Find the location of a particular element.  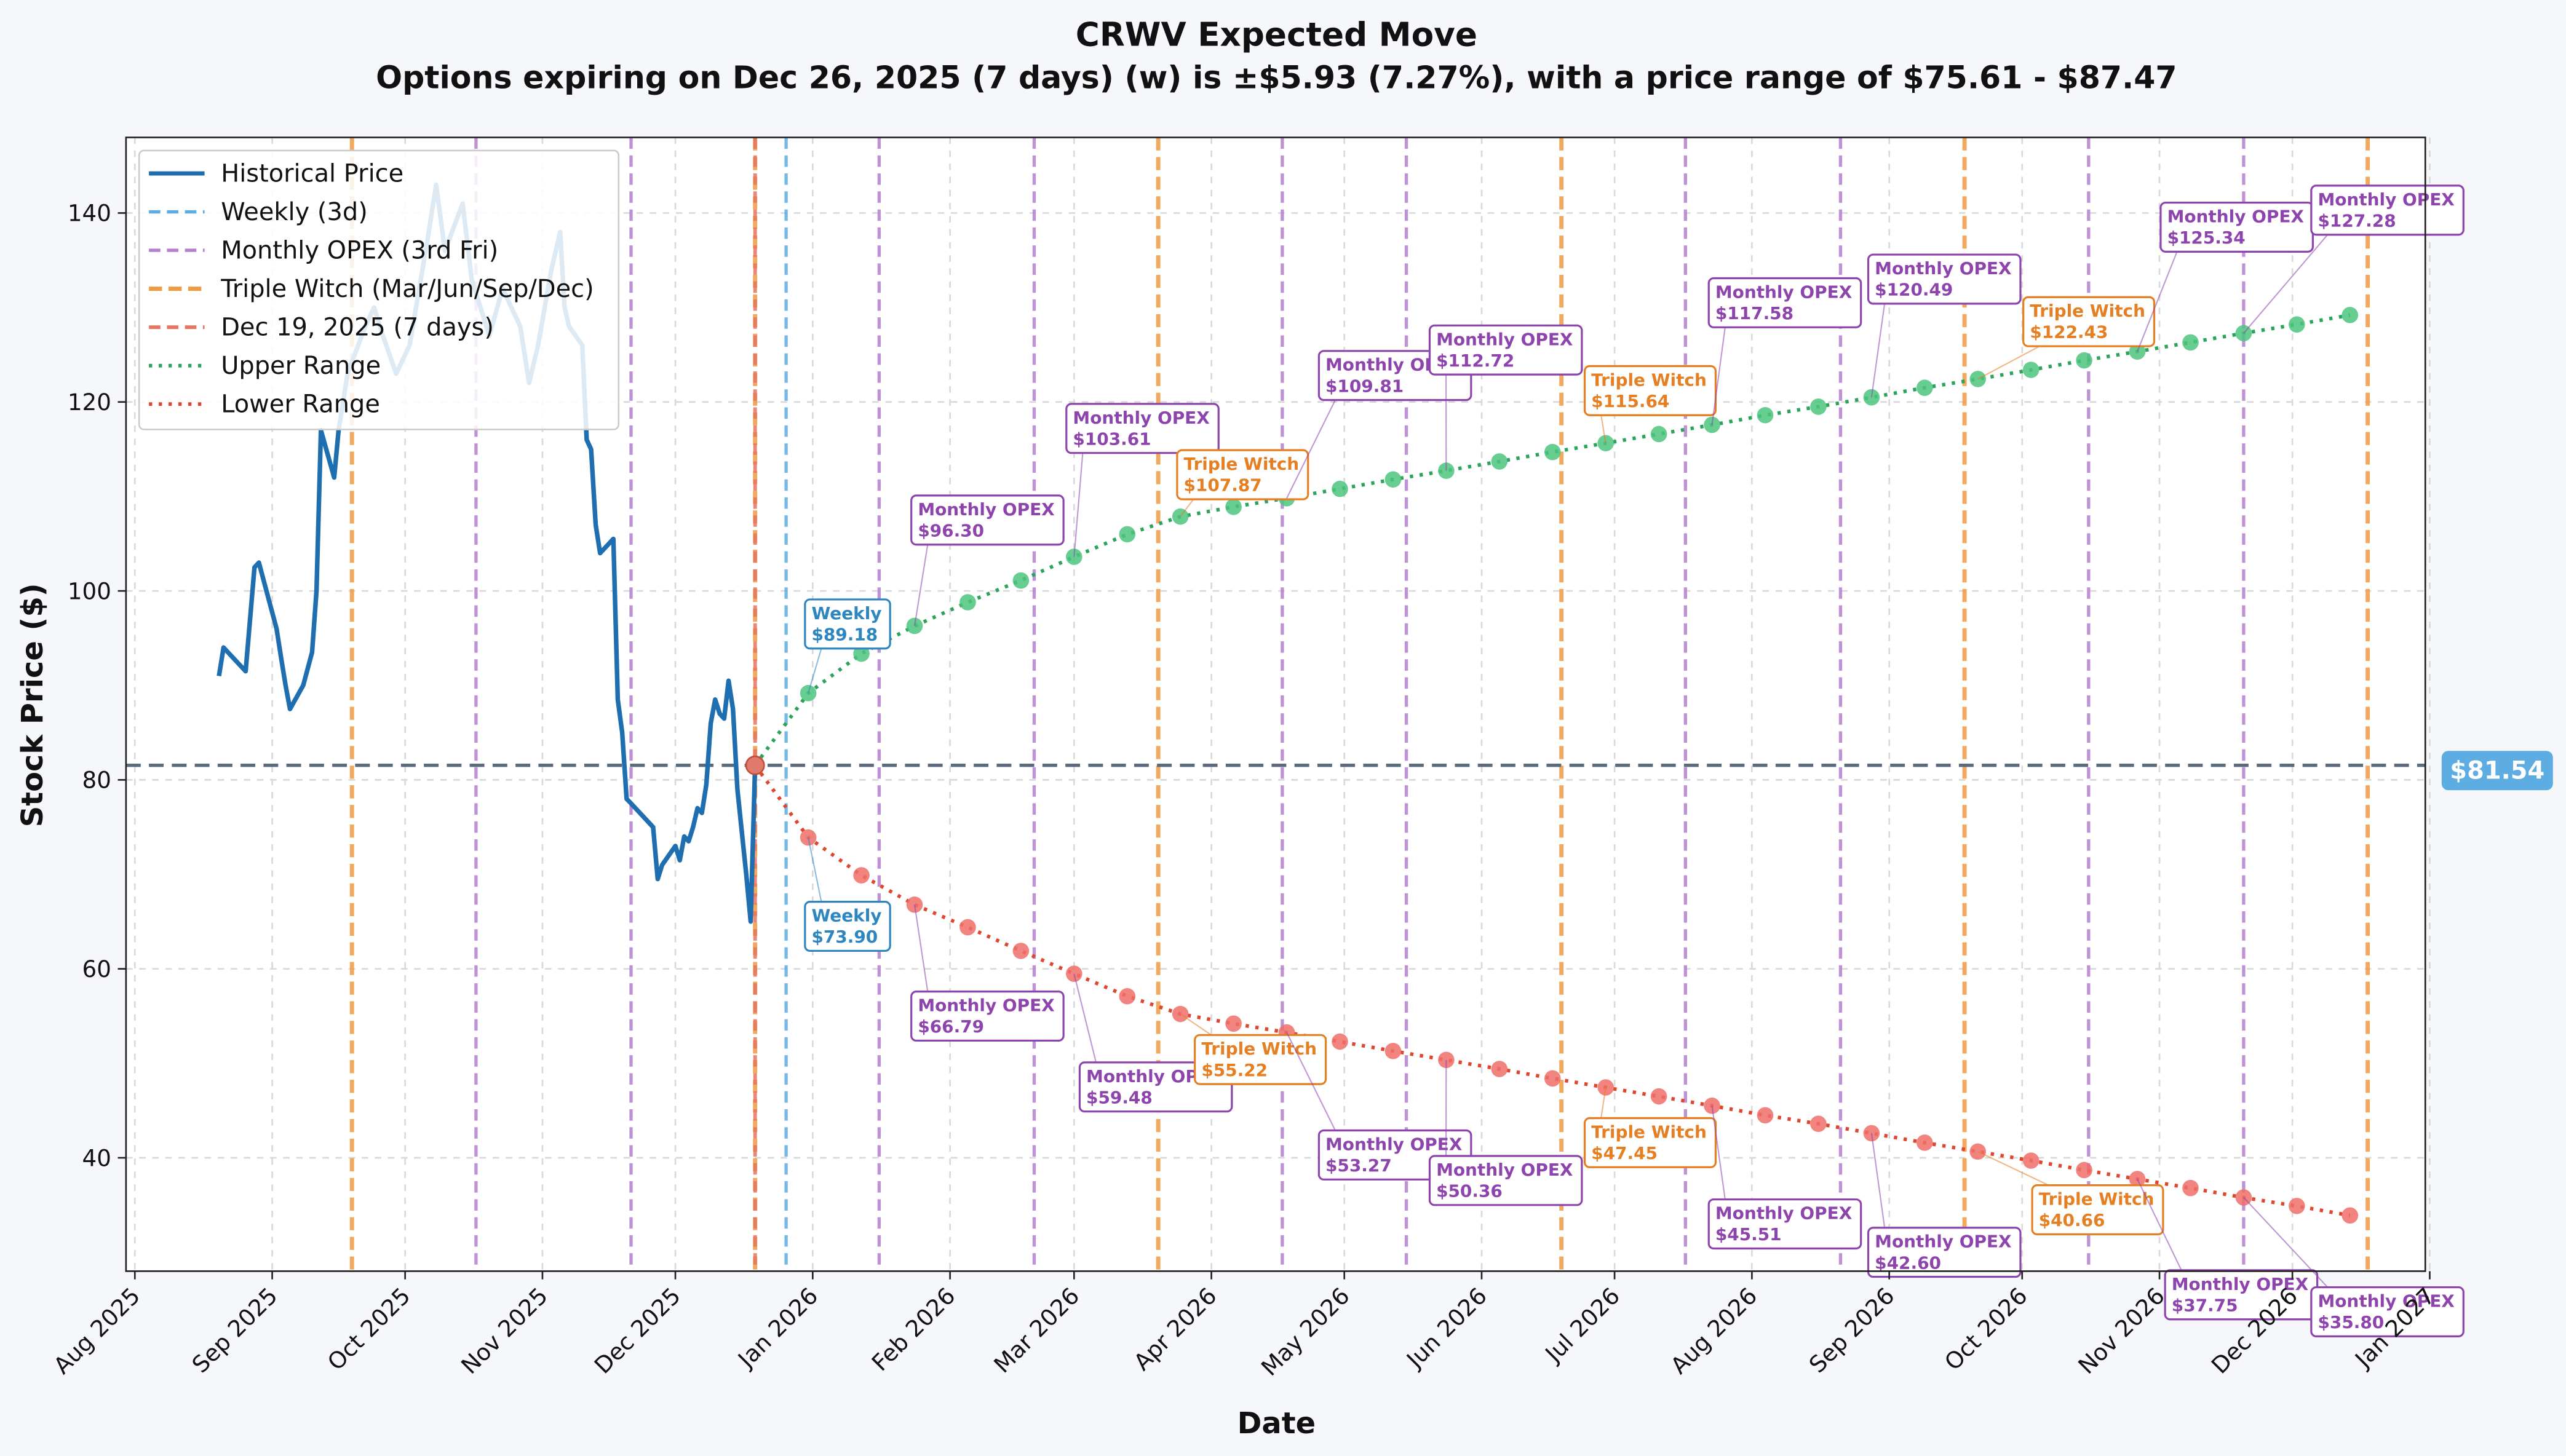

weekly-annotation: Weekly$89.18 is located at coordinates (847, 646).